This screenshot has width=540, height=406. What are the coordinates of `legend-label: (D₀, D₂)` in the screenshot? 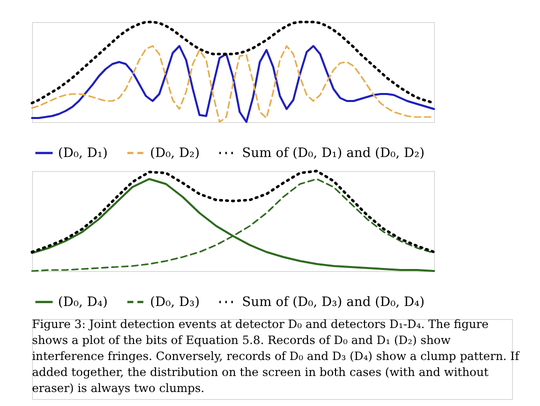 It's located at (175, 153).